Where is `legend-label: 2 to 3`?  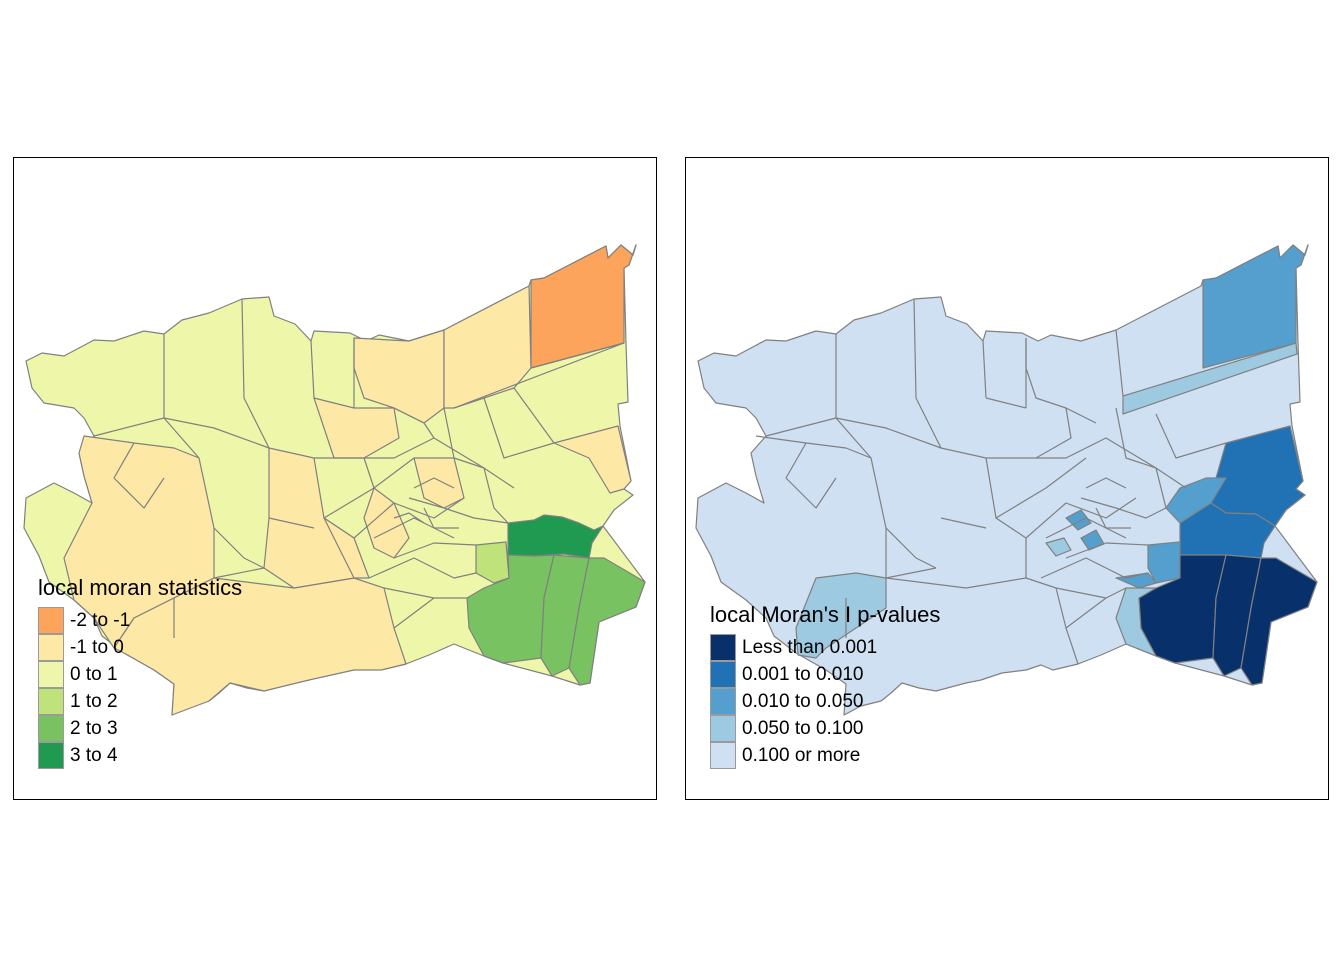
legend-label: 2 to 3 is located at coordinates (94, 728).